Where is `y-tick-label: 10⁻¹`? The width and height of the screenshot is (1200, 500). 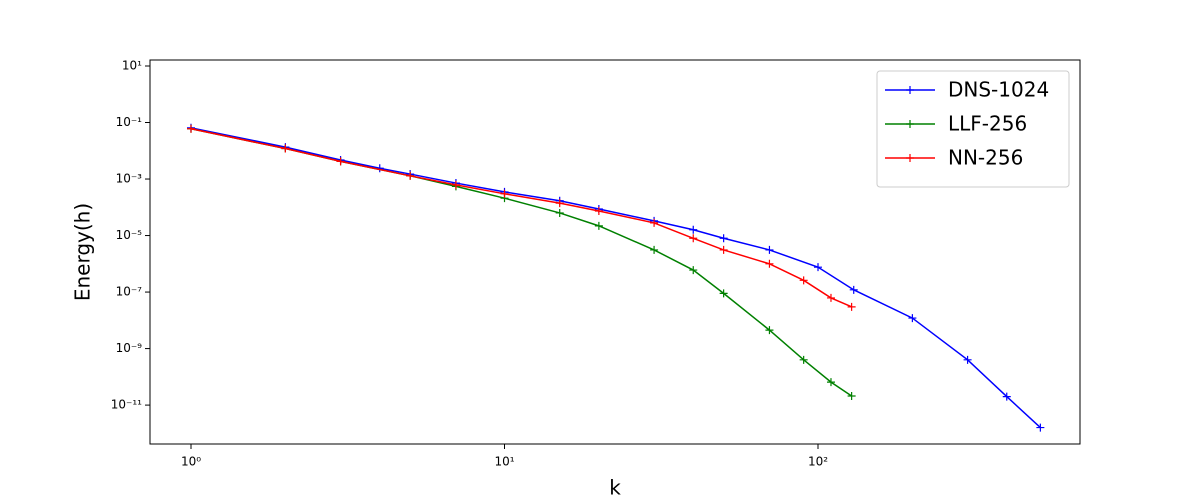
y-tick-label: 10⁻¹ is located at coordinates (129, 122).